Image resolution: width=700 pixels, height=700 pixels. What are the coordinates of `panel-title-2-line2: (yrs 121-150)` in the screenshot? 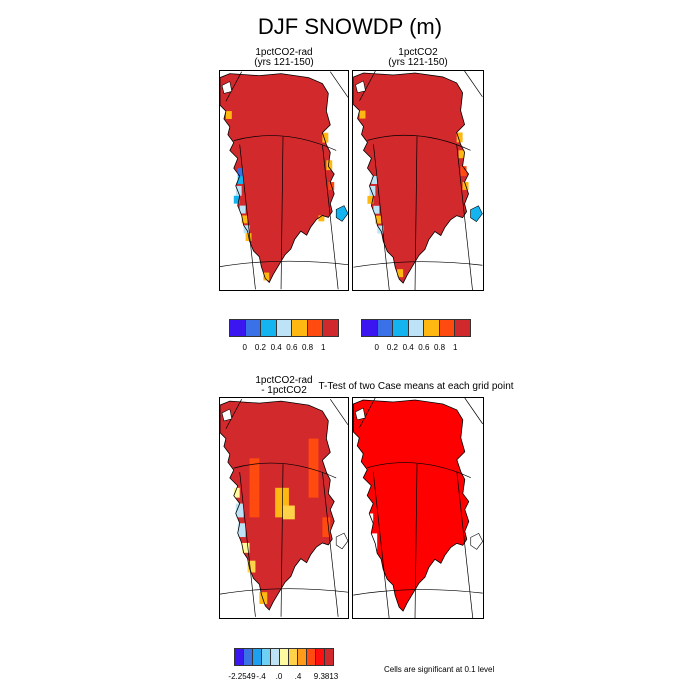 It's located at (418, 62).